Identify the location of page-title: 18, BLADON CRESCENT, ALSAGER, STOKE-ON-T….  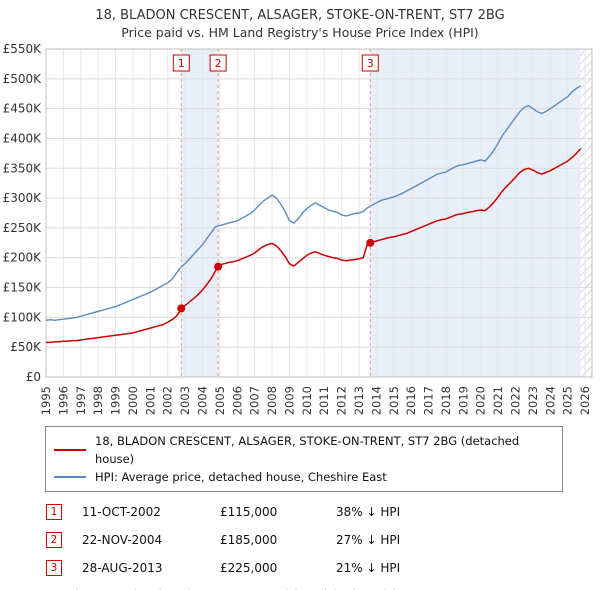
(300, 15).